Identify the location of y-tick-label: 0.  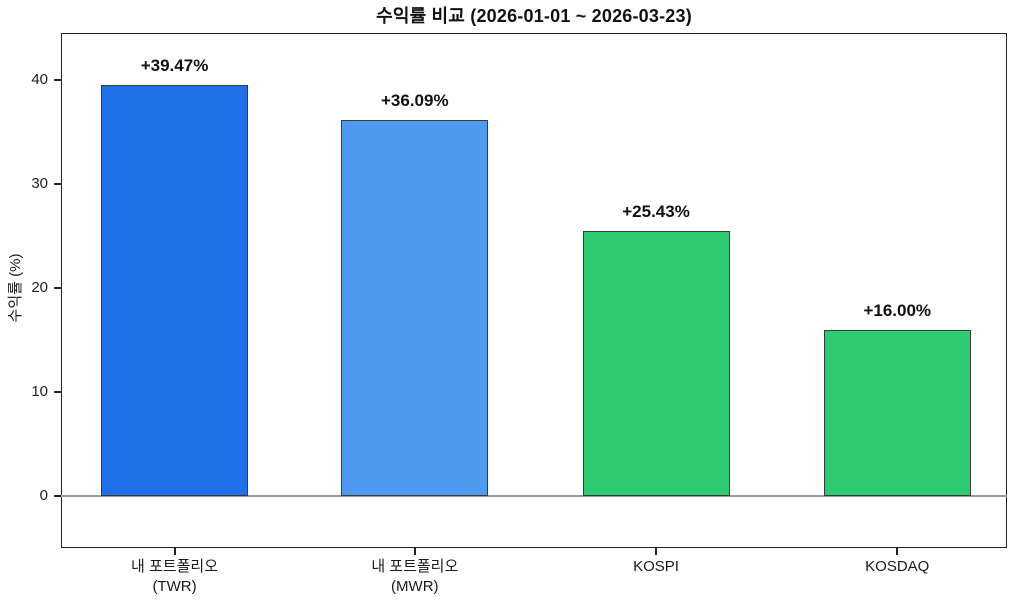
(43, 495).